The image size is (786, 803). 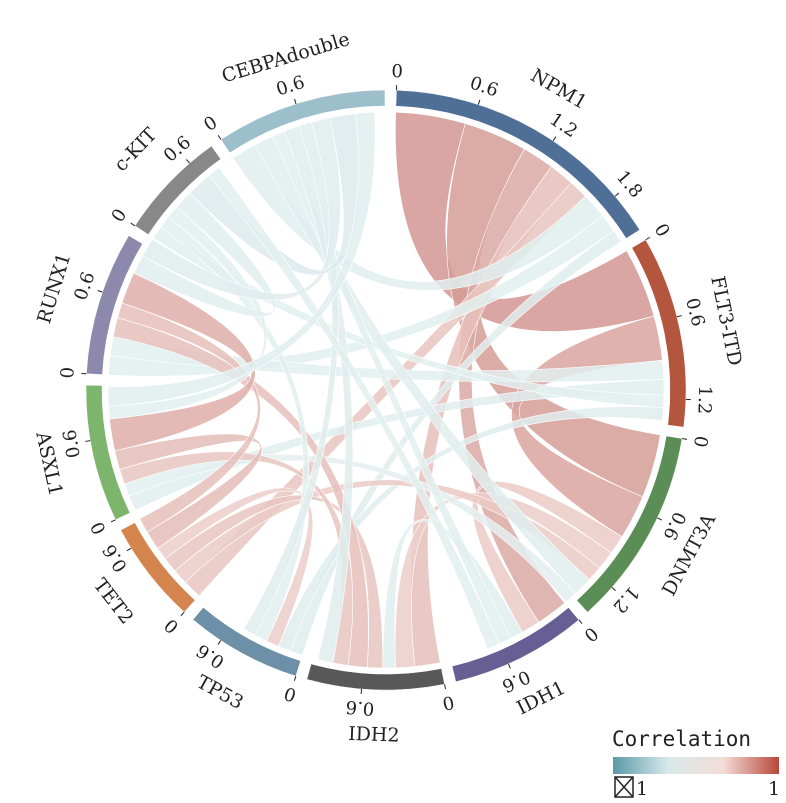 What do you see at coordinates (624, 787) in the screenshot?
I see `legend-min-marker-icon` at bounding box center [624, 787].